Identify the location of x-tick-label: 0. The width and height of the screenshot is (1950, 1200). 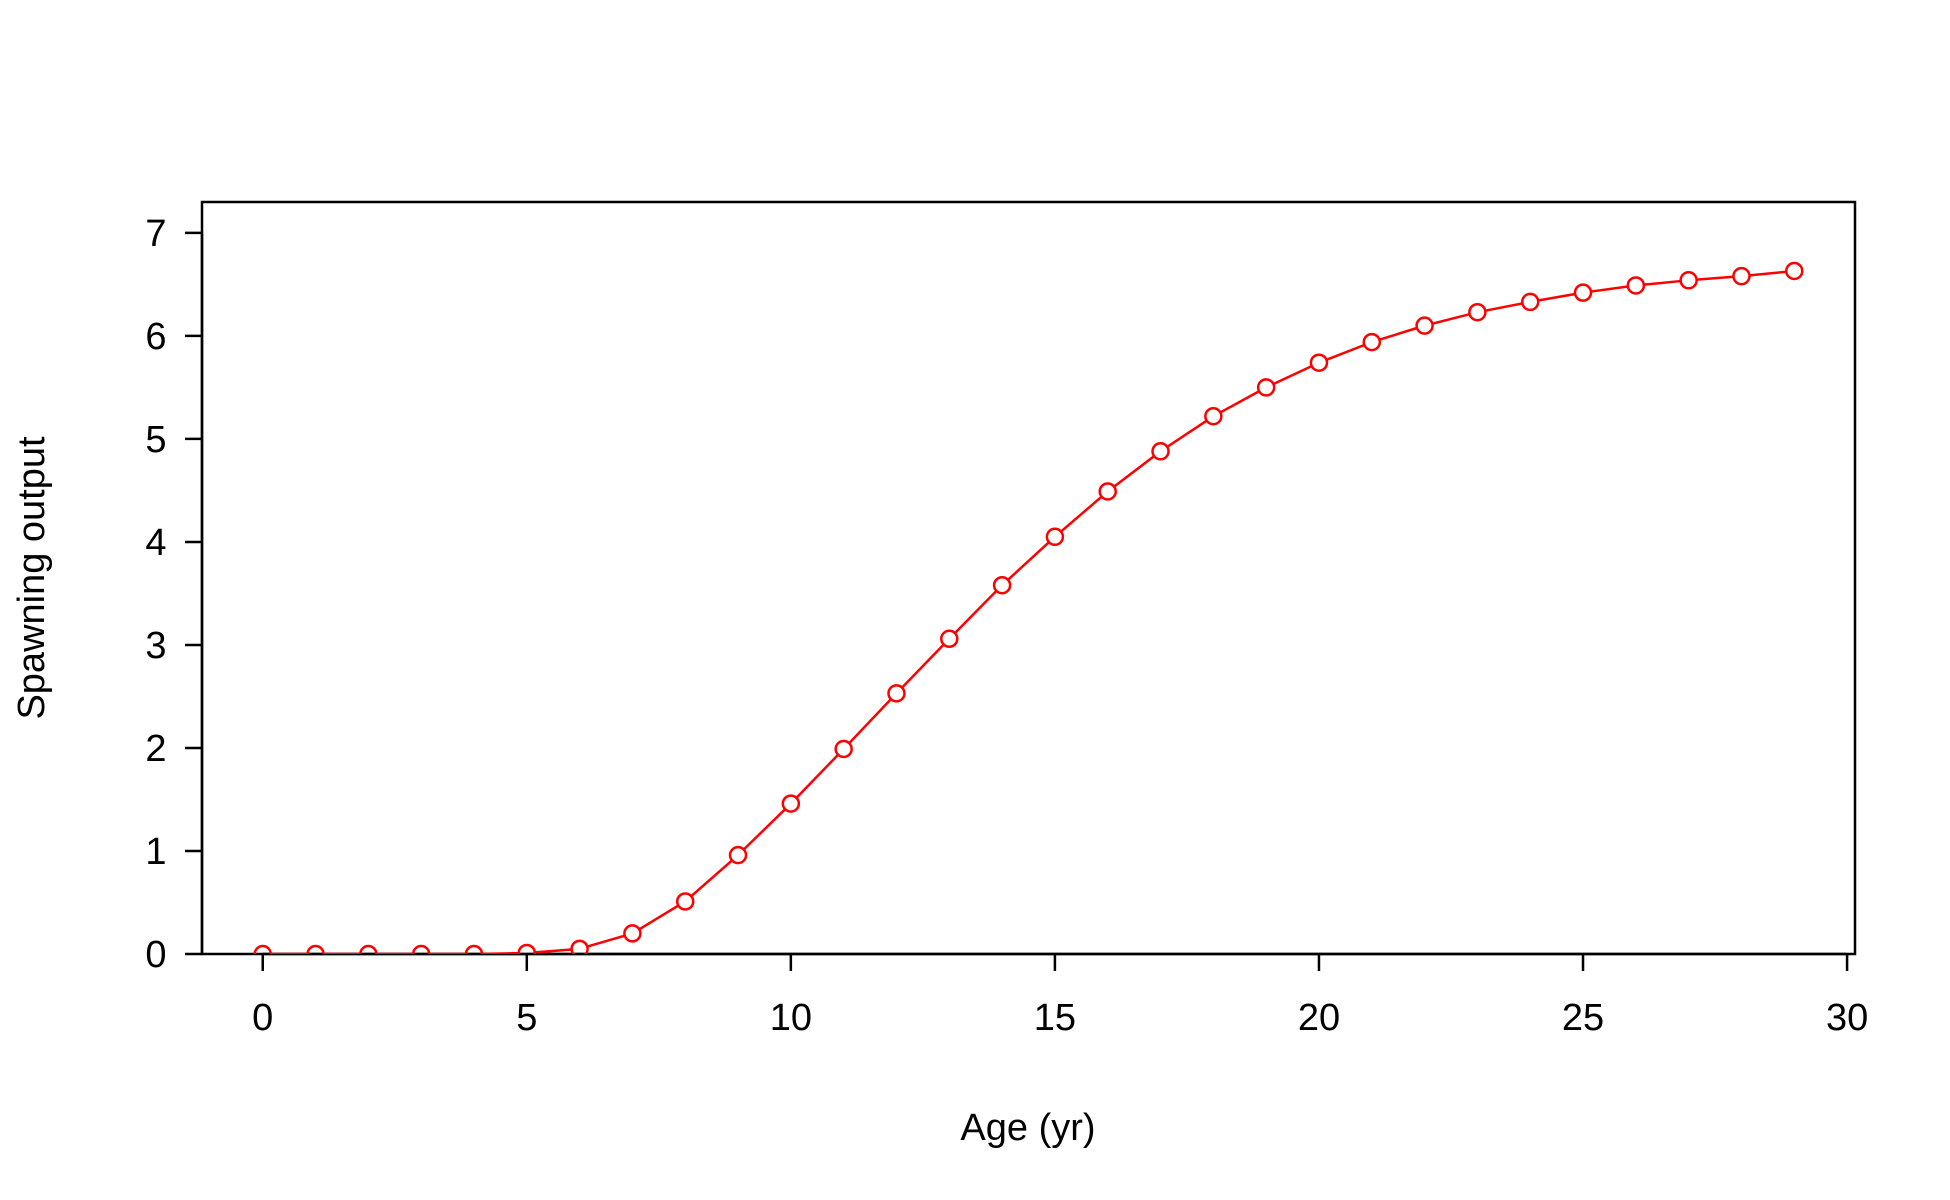
(262, 1018).